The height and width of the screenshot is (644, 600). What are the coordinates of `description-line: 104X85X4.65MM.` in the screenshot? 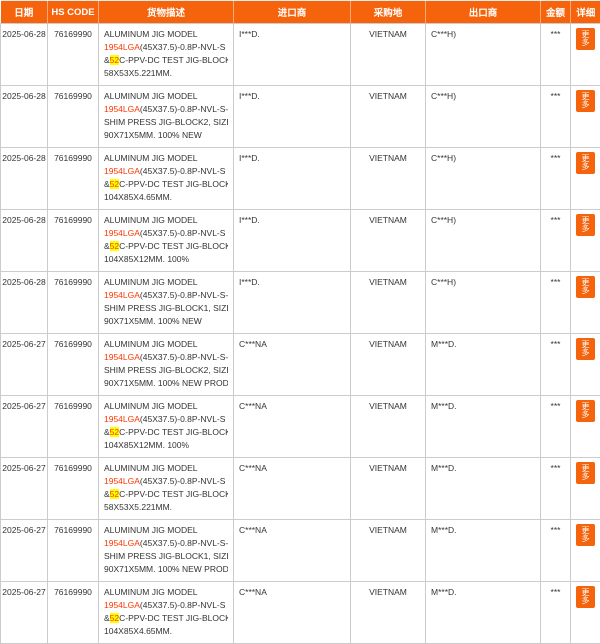 It's located at (166, 631).